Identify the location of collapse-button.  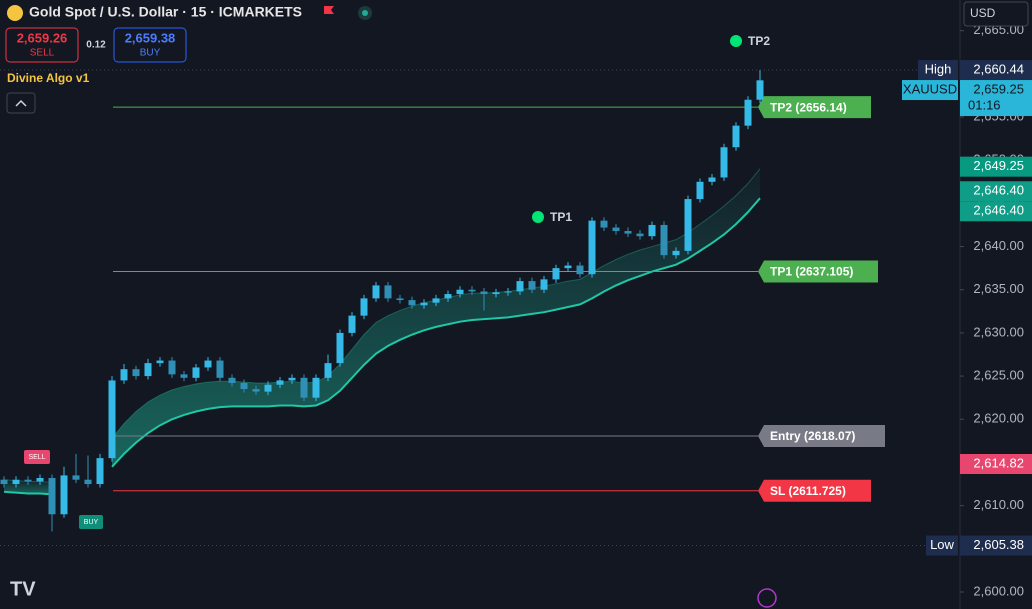
(21, 103).